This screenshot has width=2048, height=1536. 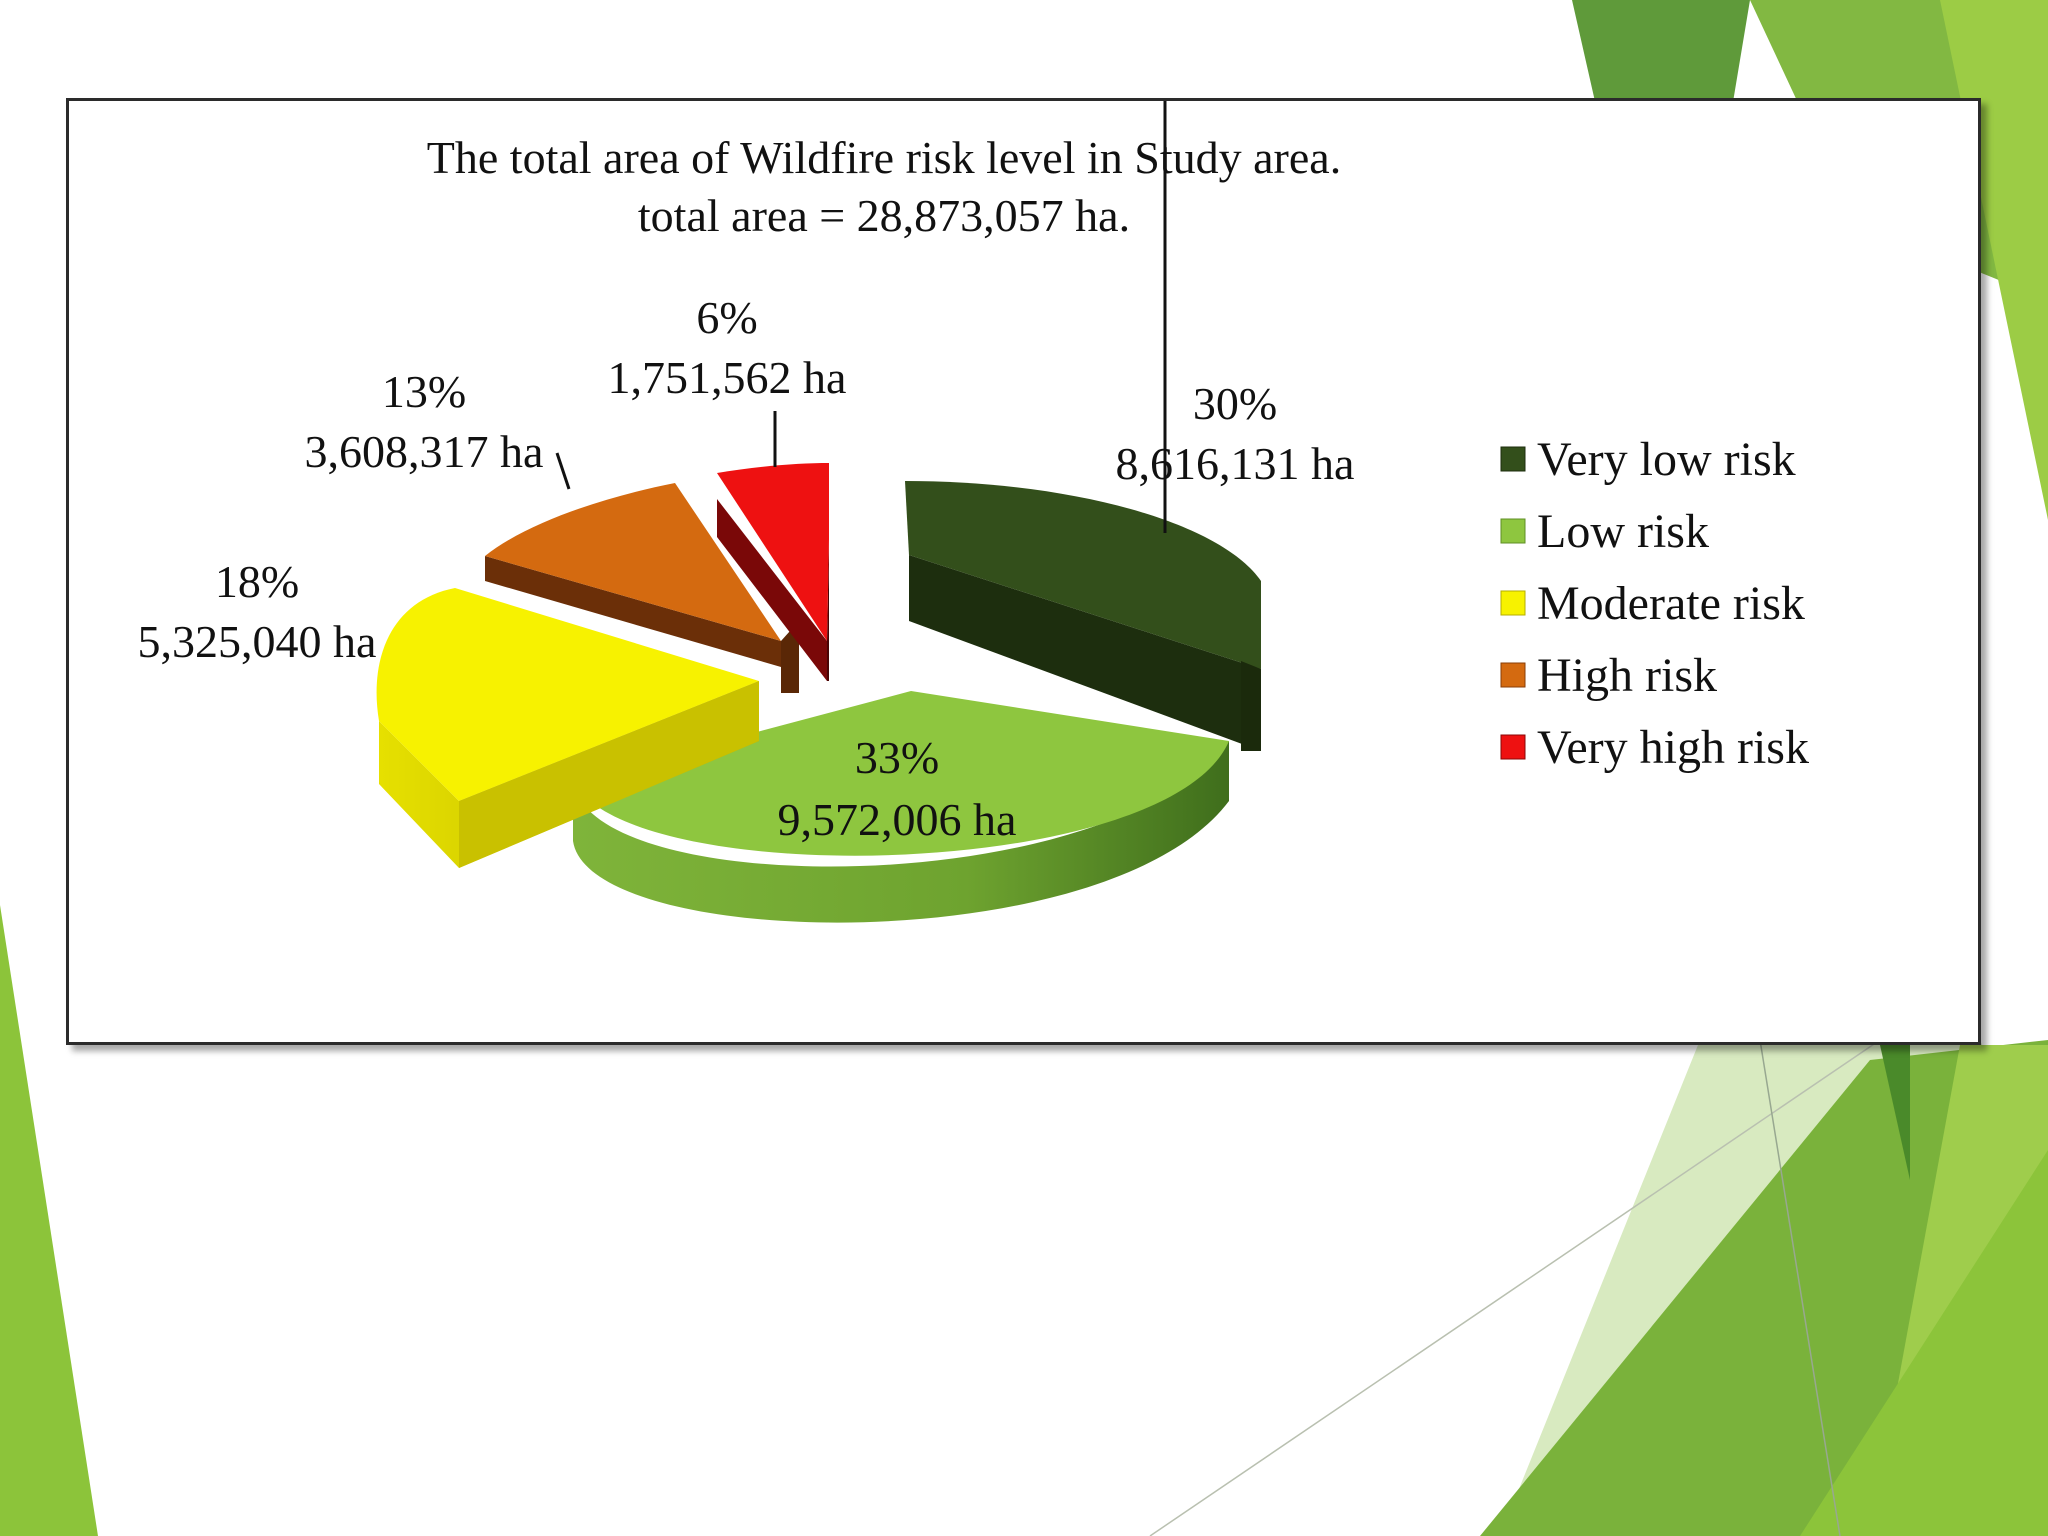 What do you see at coordinates (1515, 1287) in the screenshot?
I see `thin-diagonal-line` at bounding box center [1515, 1287].